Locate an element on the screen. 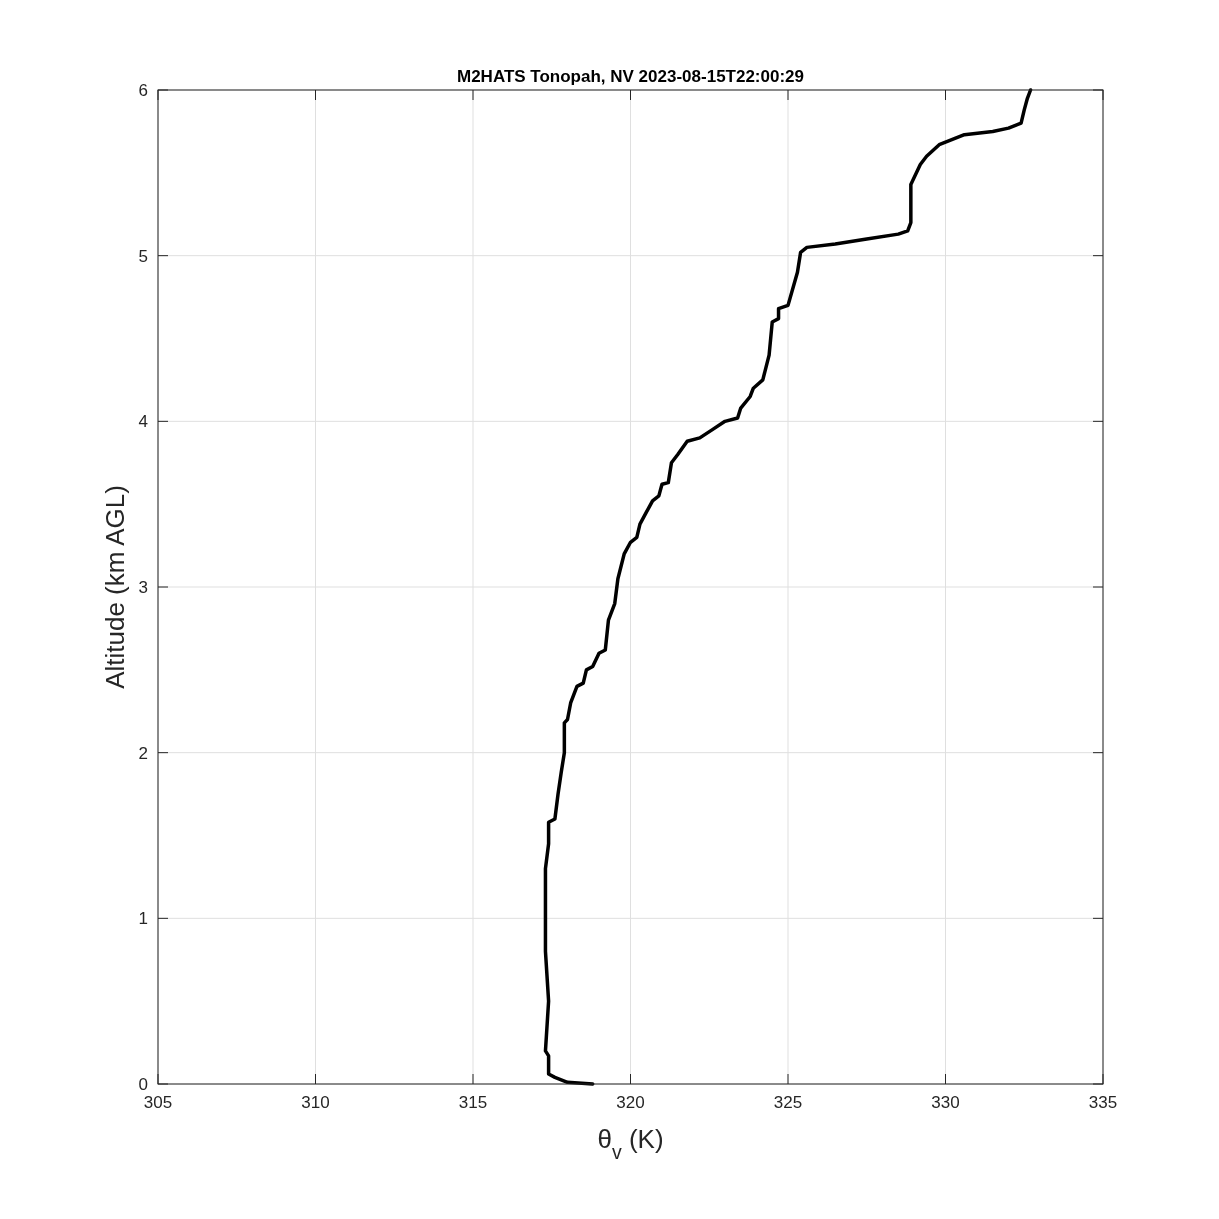  x-tick-label: 330 is located at coordinates (945, 1102).